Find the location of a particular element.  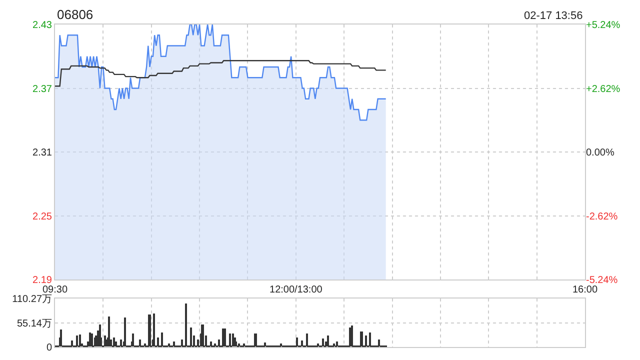

x-tick-label: 16:00 is located at coordinates (585, 290).